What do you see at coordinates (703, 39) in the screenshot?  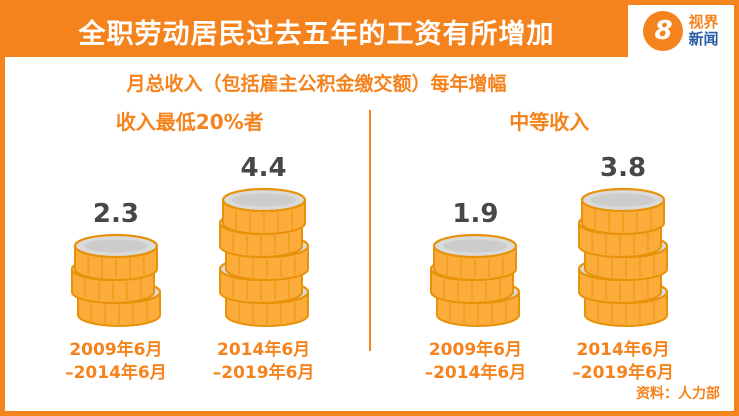 I see `logo-line2: 新闻` at bounding box center [703, 39].